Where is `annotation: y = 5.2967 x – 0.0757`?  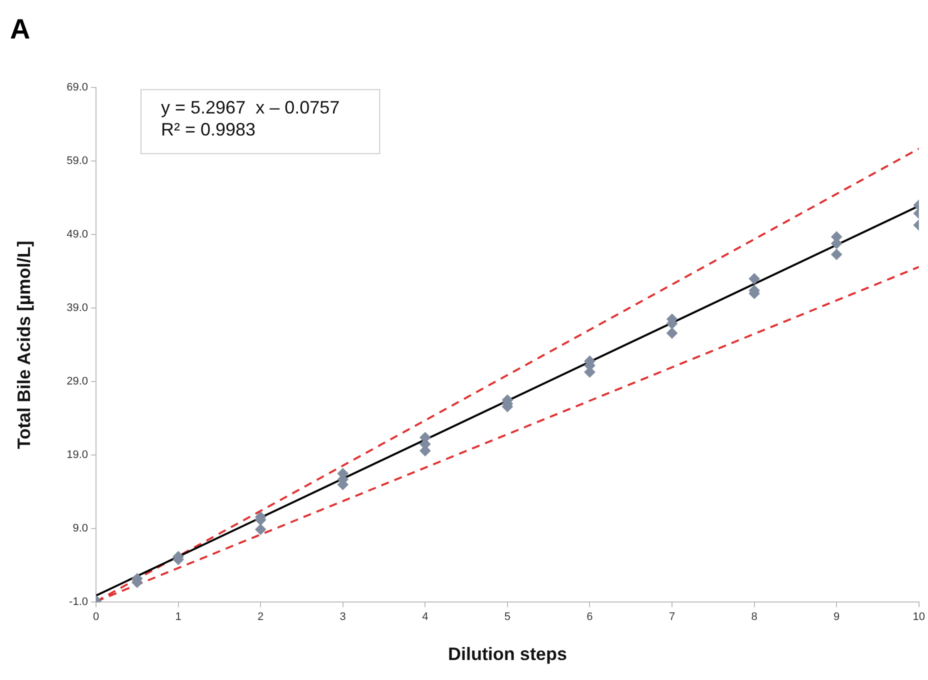 annotation: y = 5.2967 x – 0.0757 is located at coordinates (250, 108).